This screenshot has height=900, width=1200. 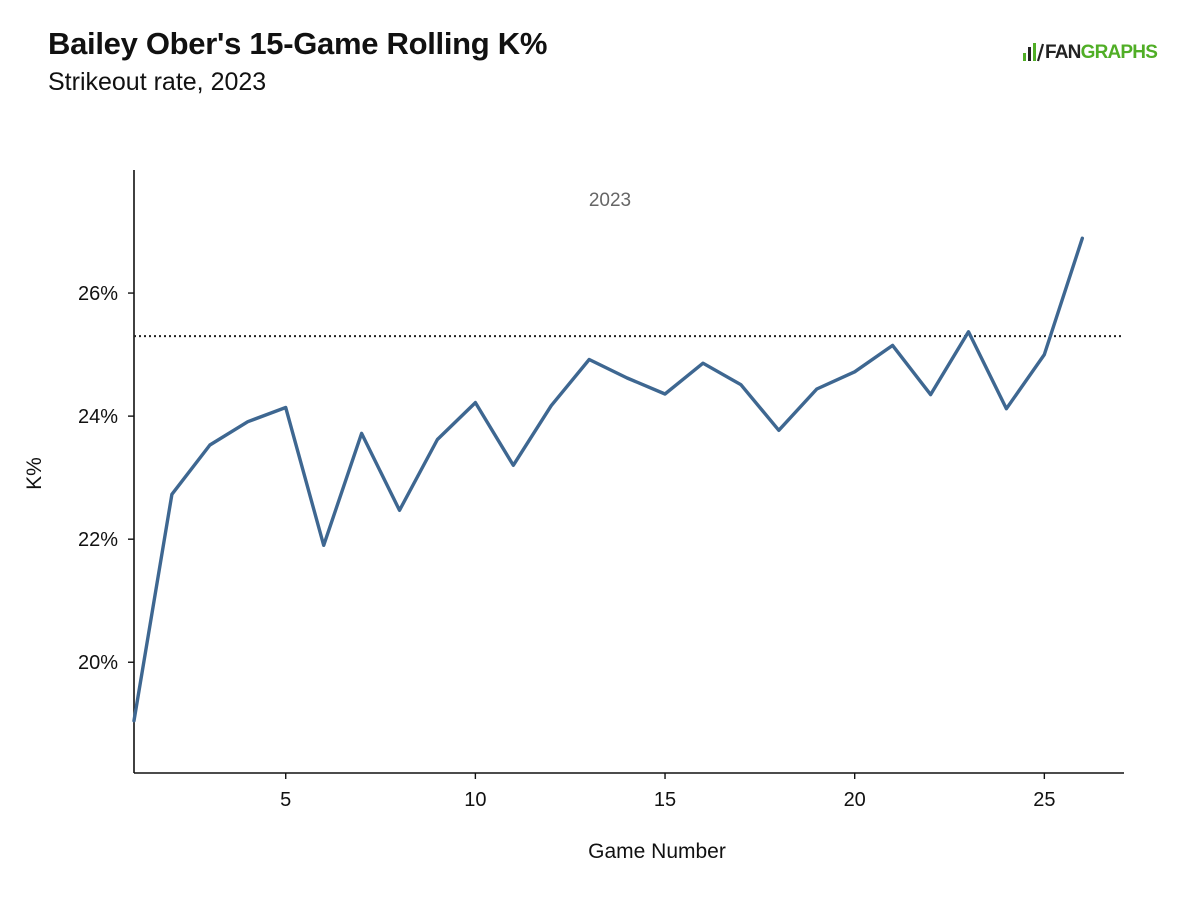 What do you see at coordinates (98, 294) in the screenshot?
I see `y-tick-label: 26%` at bounding box center [98, 294].